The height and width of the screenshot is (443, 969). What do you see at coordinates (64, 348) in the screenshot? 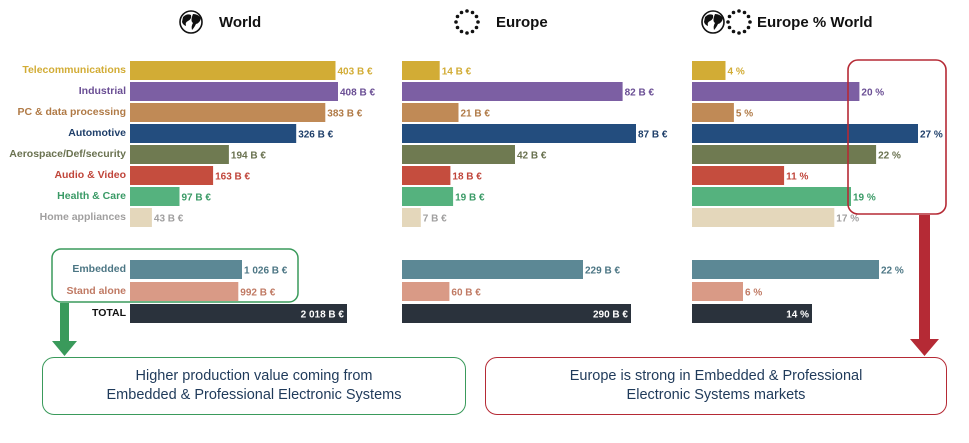
I see `green-arrow-head` at bounding box center [64, 348].